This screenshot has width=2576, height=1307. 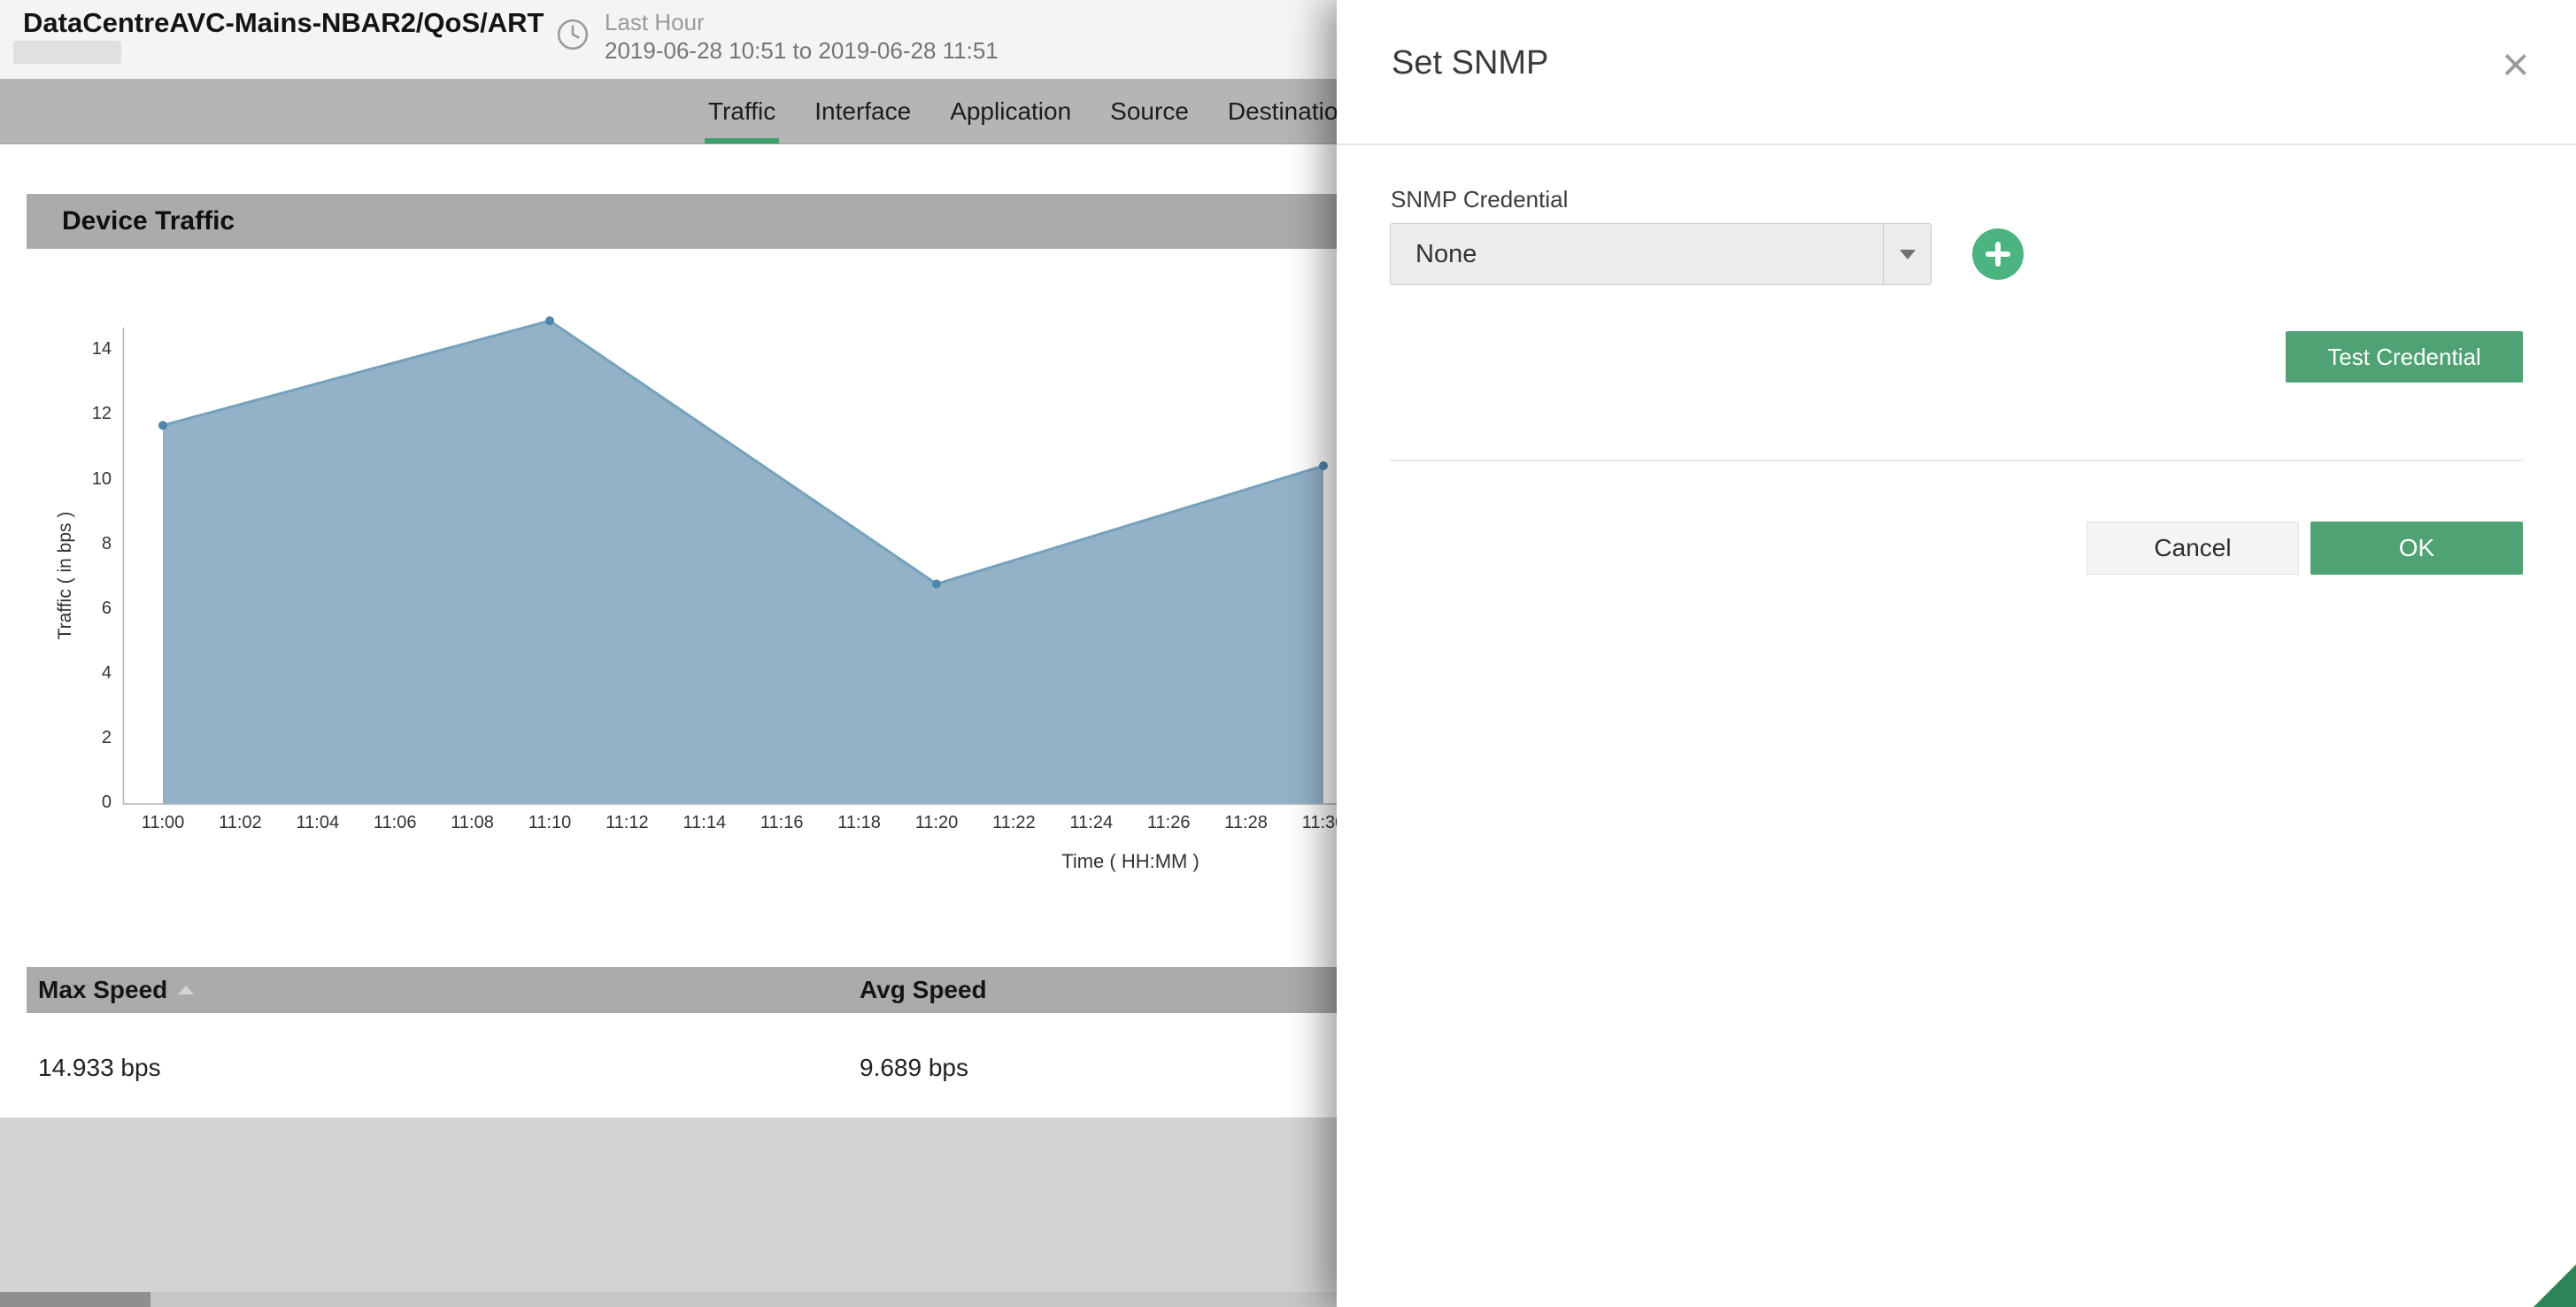 I want to click on x-tick-label: 11:14, so click(x=705, y=822).